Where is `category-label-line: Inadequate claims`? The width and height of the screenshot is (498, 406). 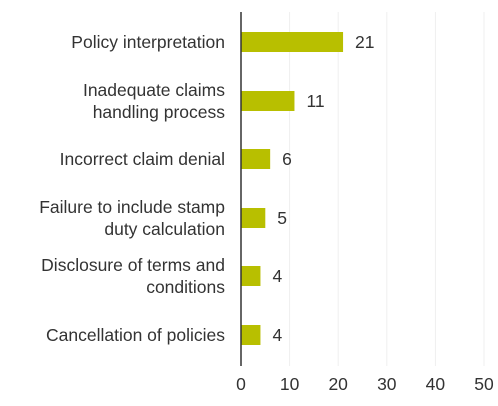 category-label-line: Inadequate claims is located at coordinates (154, 90).